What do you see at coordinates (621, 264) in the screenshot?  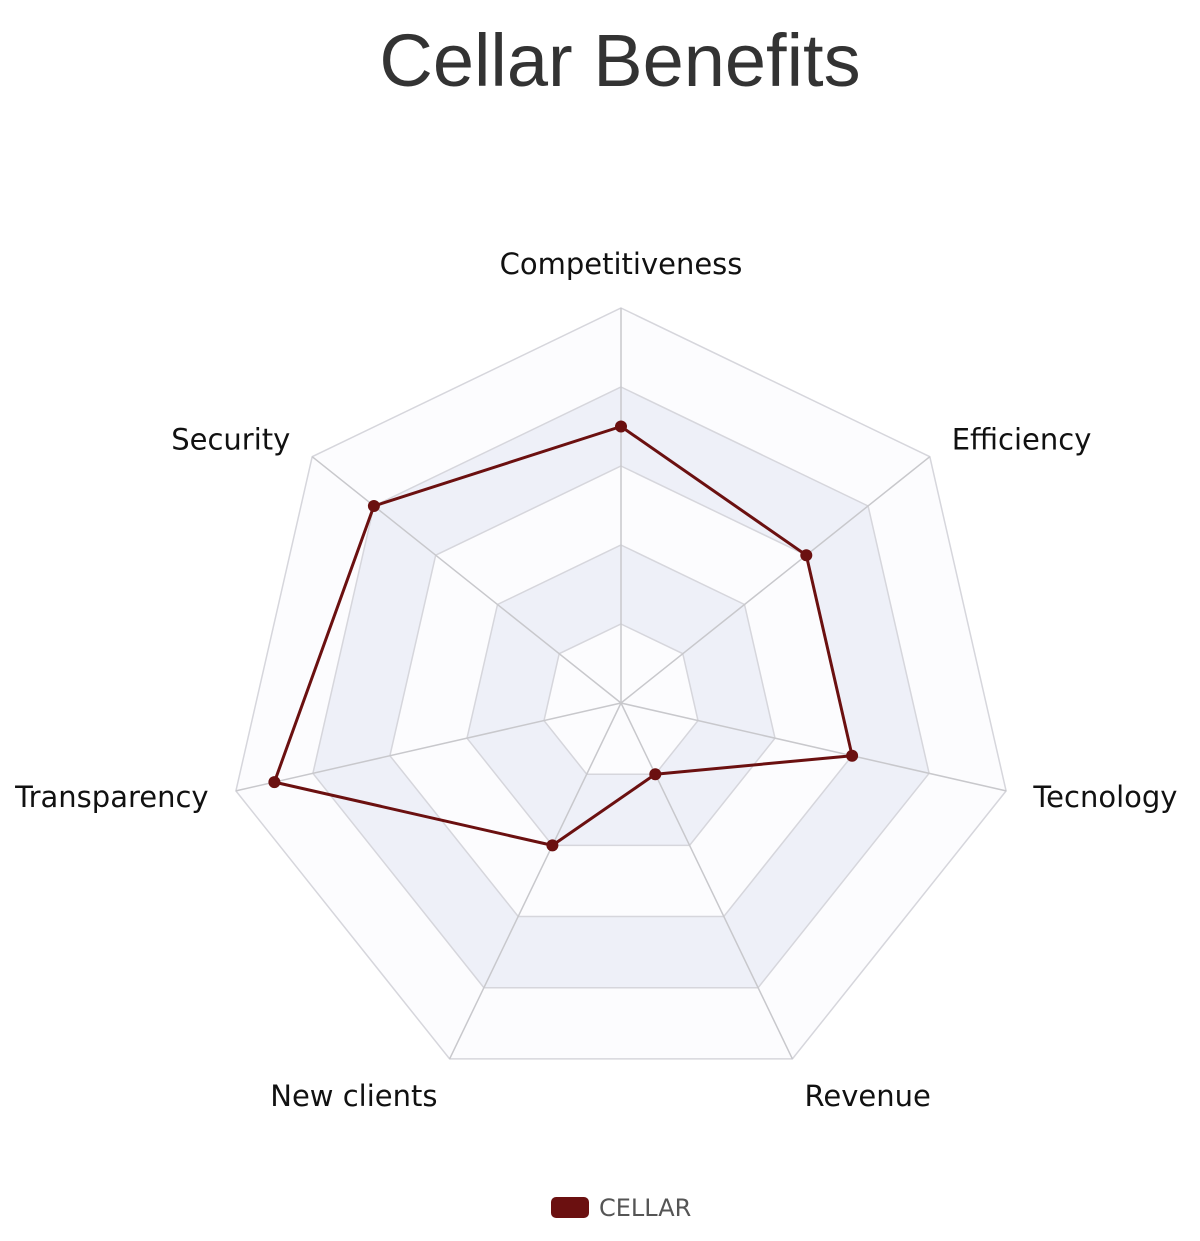 I see `axis-label-competitiveness: Competitiveness` at bounding box center [621, 264].